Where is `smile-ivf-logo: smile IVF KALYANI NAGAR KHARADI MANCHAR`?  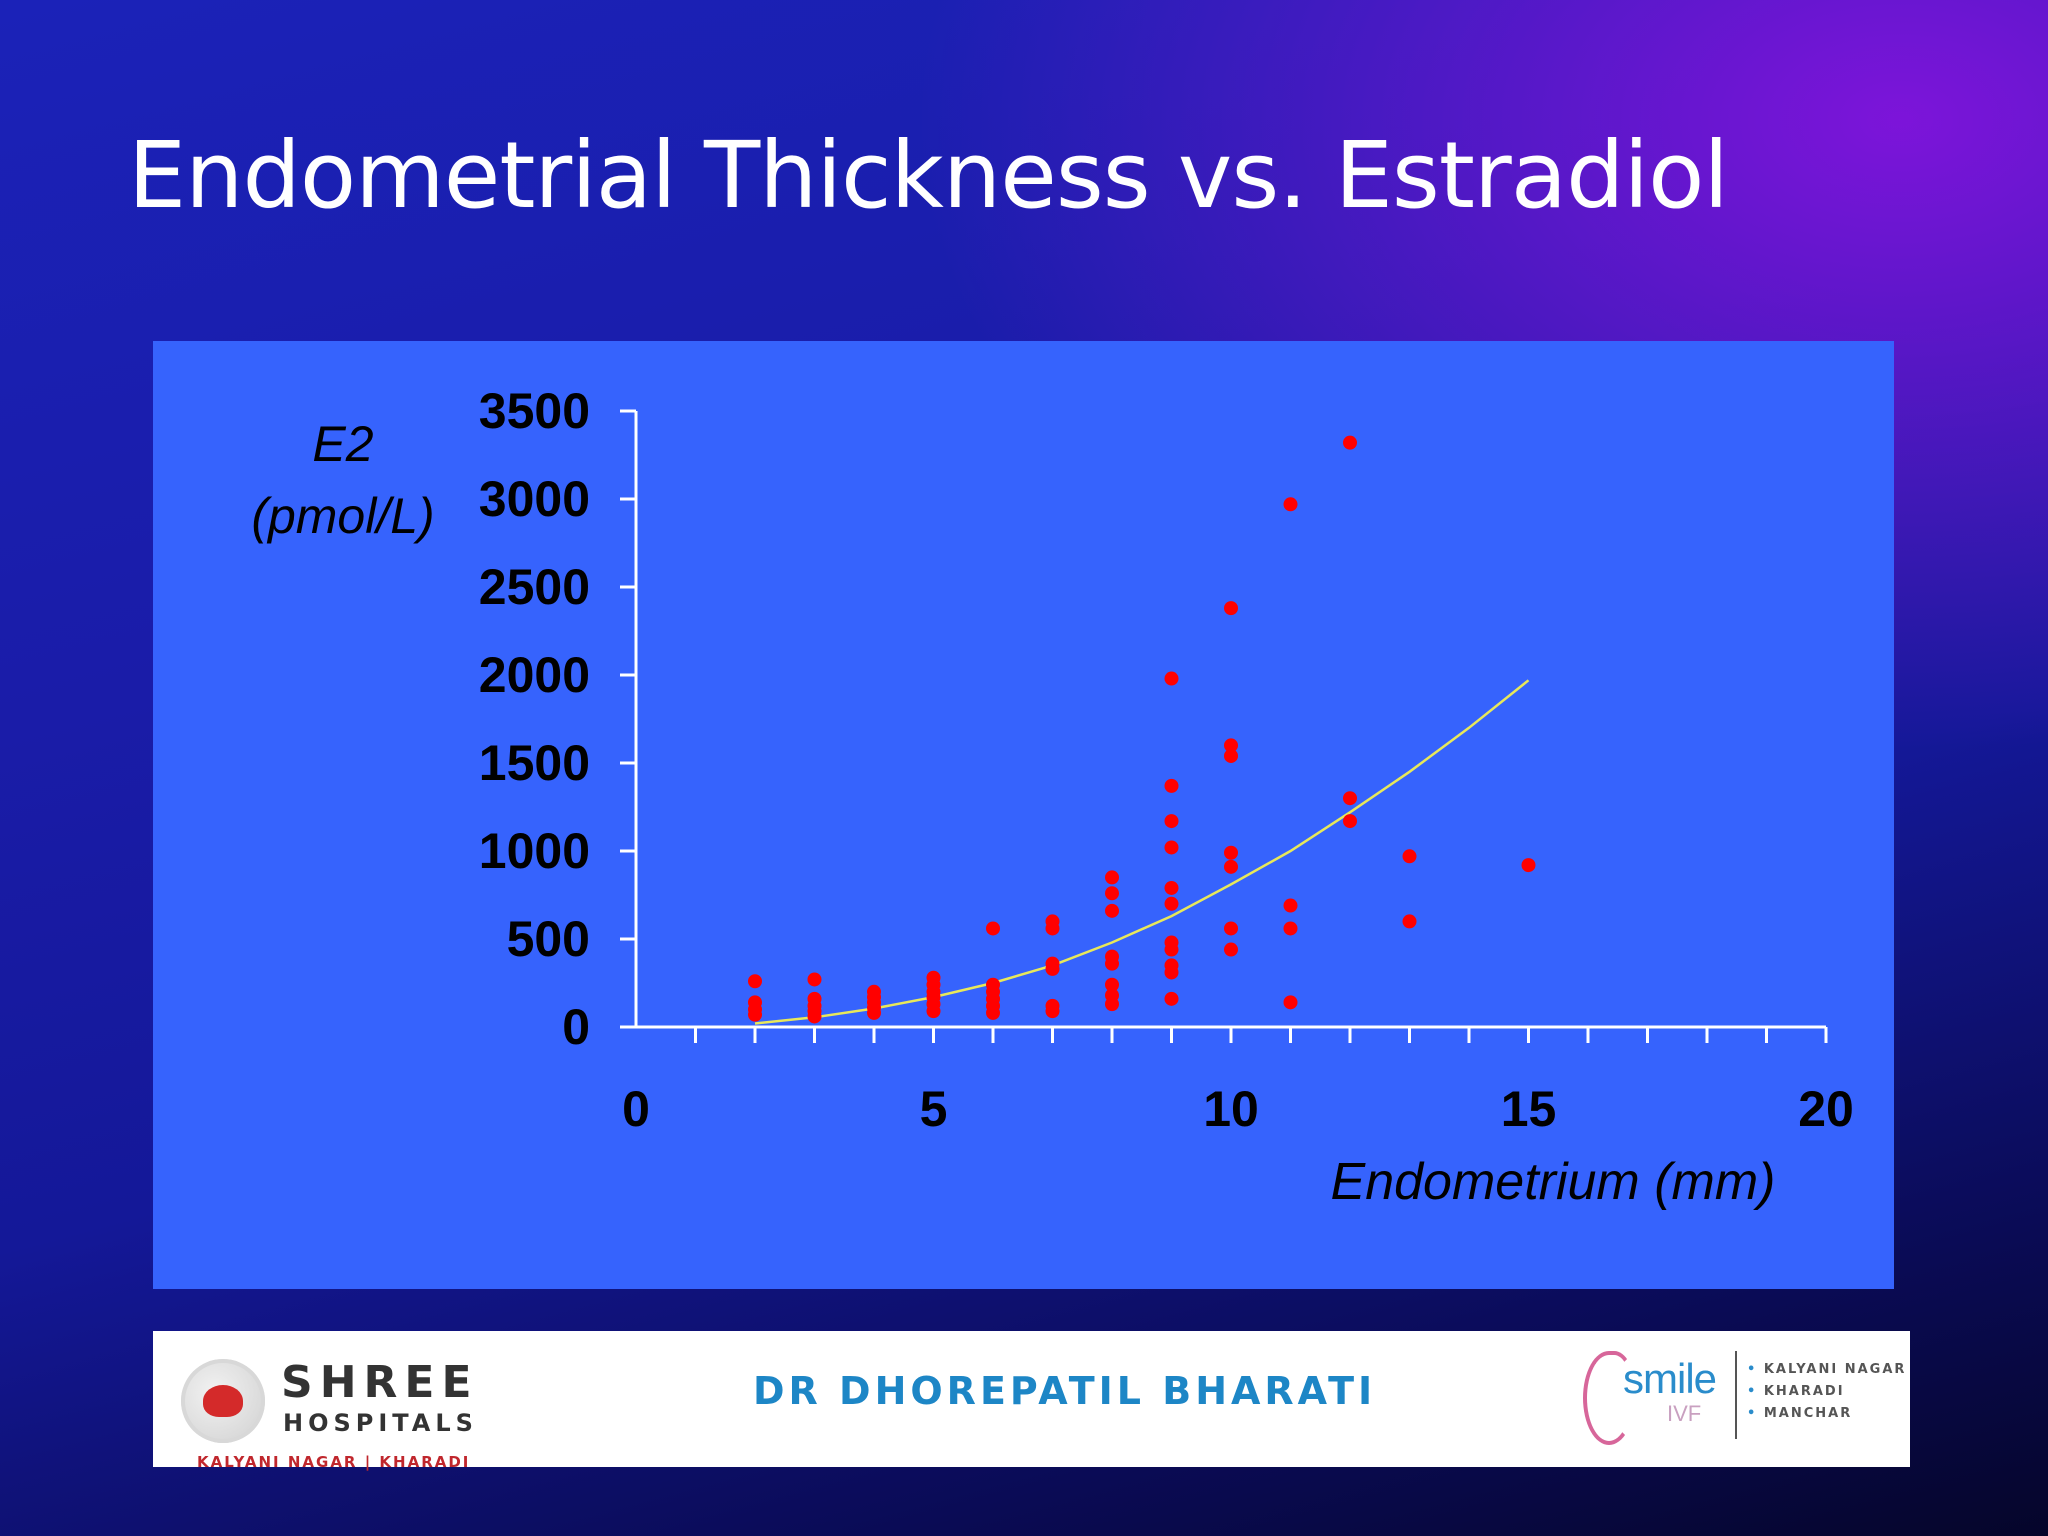
smile-ivf-logo: smile IVF KALYANI NAGAR KHARADI MANCHAR is located at coordinates (1744, 1401).